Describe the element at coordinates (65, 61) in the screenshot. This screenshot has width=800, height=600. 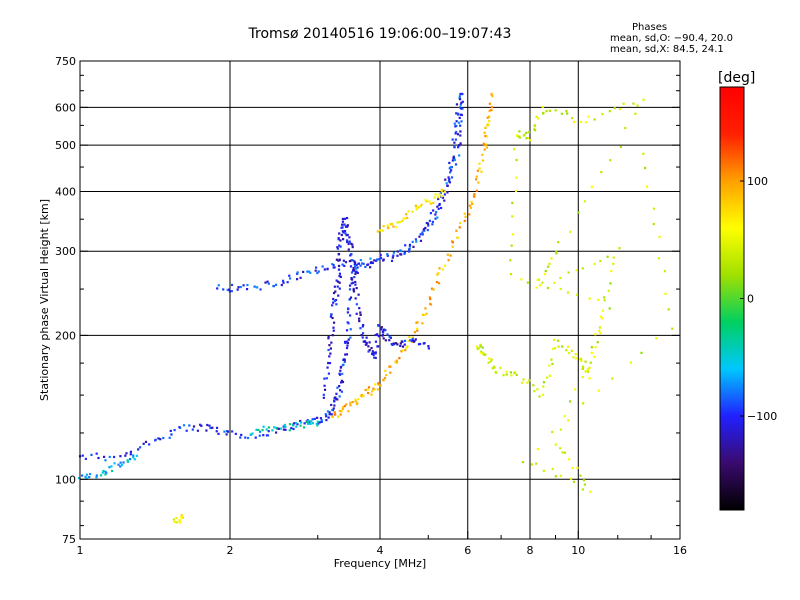
I see `y-tick-label: 750` at that location.